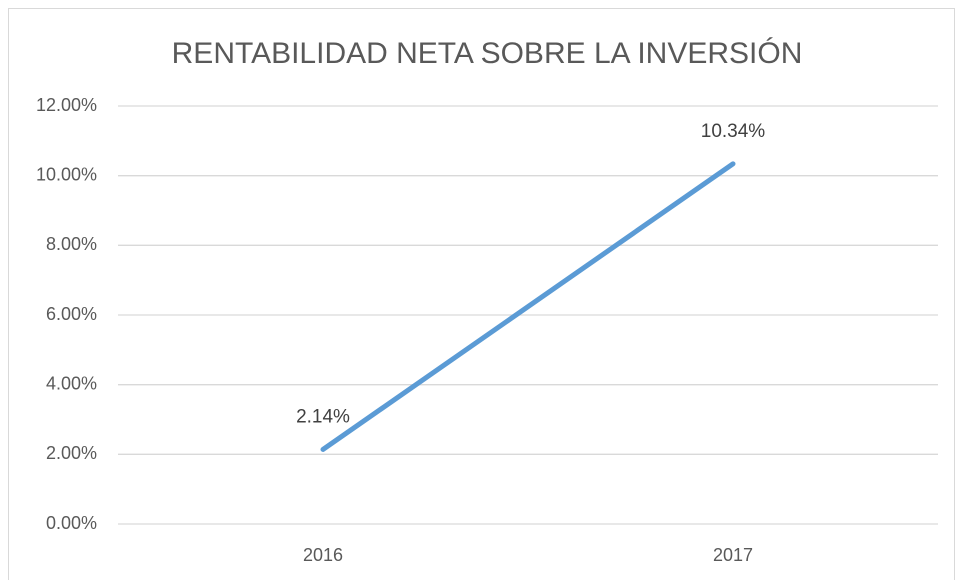  I want to click on y-tick-label: 10.00%, so click(66, 174).